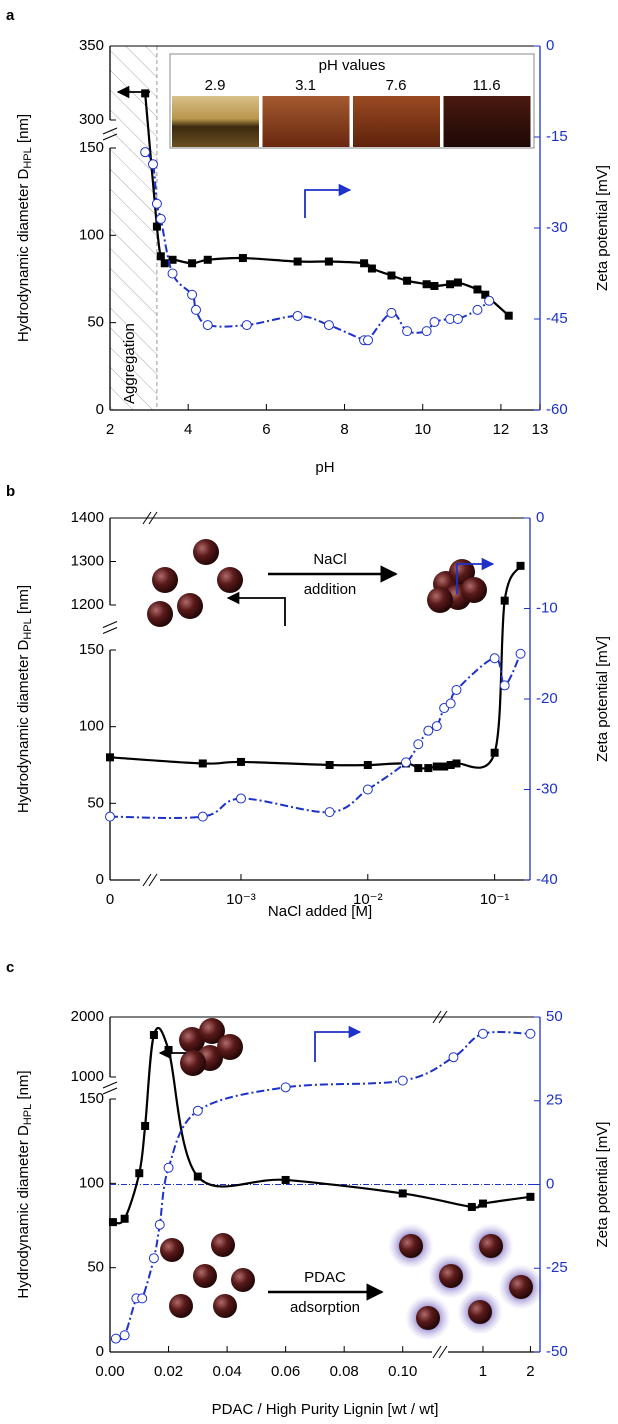 The height and width of the screenshot is (1424, 618). I want to click on y2-tick-label: 0, so click(550, 1183).